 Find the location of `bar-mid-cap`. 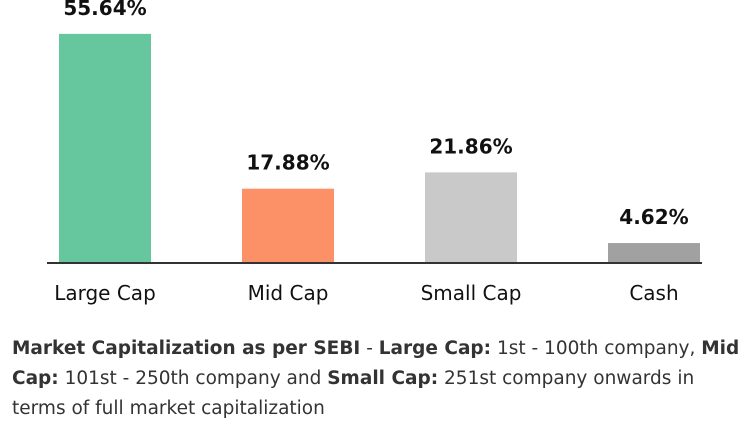

bar-mid-cap is located at coordinates (288, 225).